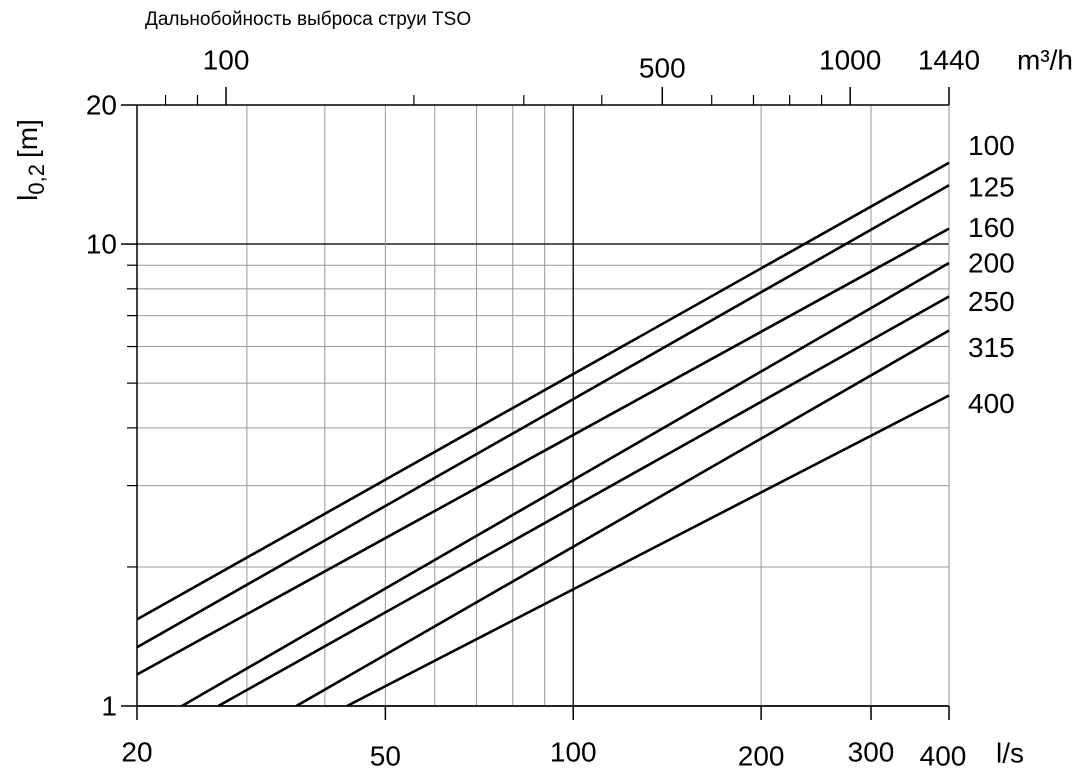 Image resolution: width=1087 pixels, height=778 pixels. I want to click on x-tick-label: 400, so click(943, 755).